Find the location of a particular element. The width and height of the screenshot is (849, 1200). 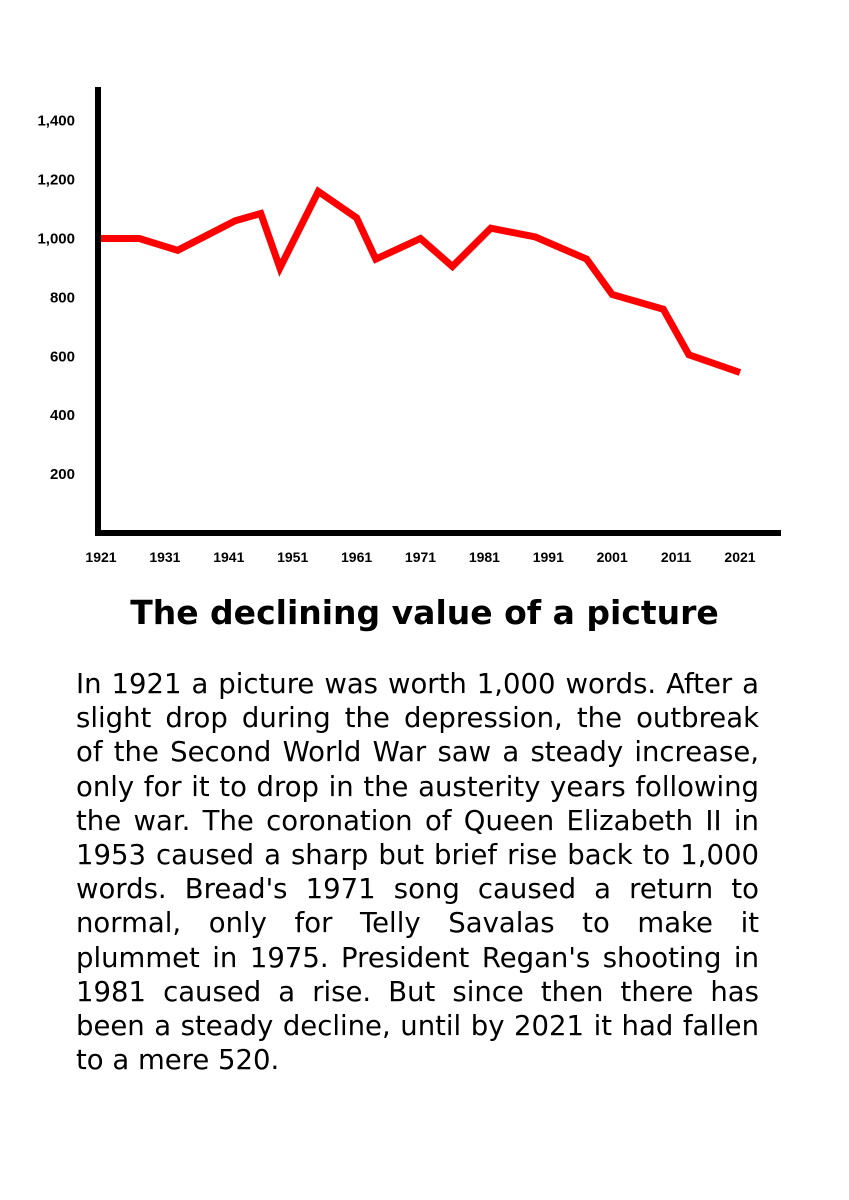

x-tick-label: 1931 is located at coordinates (164, 557).